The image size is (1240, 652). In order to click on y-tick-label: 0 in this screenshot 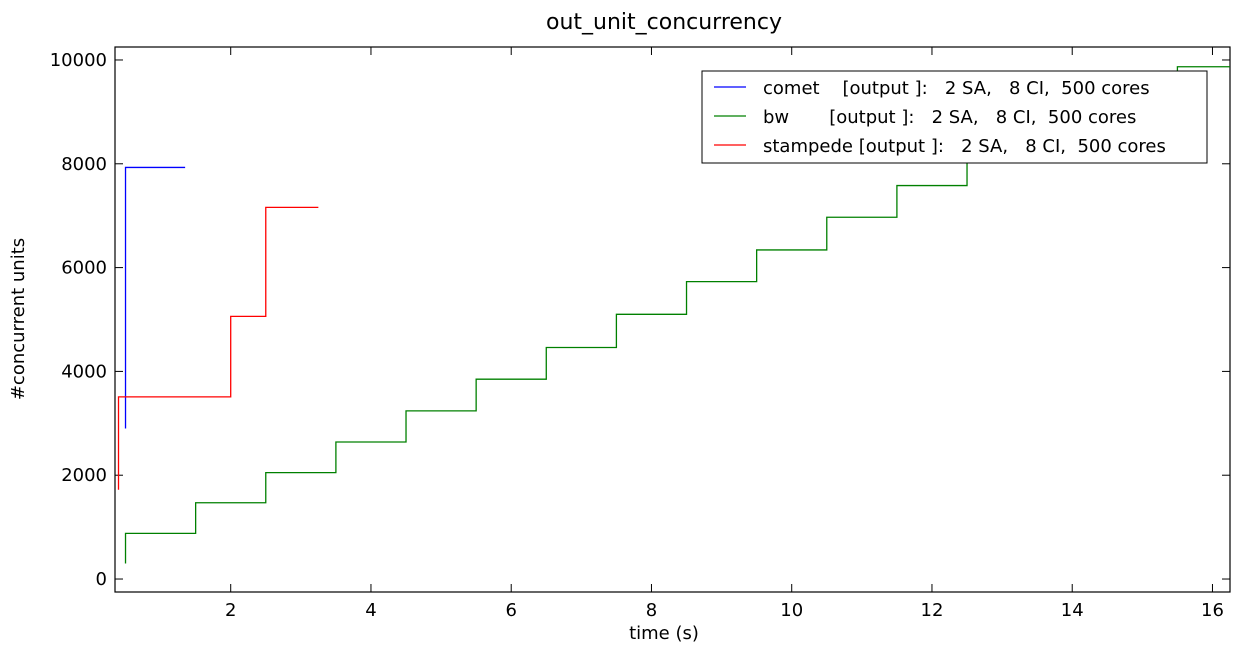, I will do `click(101, 579)`.